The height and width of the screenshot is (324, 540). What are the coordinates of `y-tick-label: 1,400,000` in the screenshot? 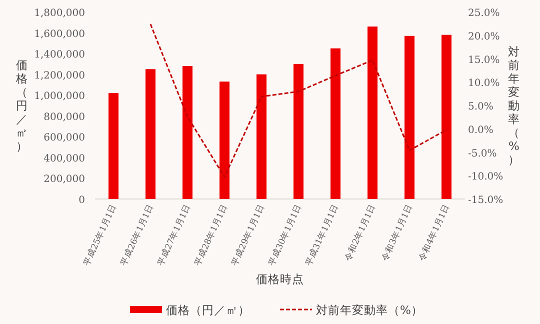 It's located at (59, 55).